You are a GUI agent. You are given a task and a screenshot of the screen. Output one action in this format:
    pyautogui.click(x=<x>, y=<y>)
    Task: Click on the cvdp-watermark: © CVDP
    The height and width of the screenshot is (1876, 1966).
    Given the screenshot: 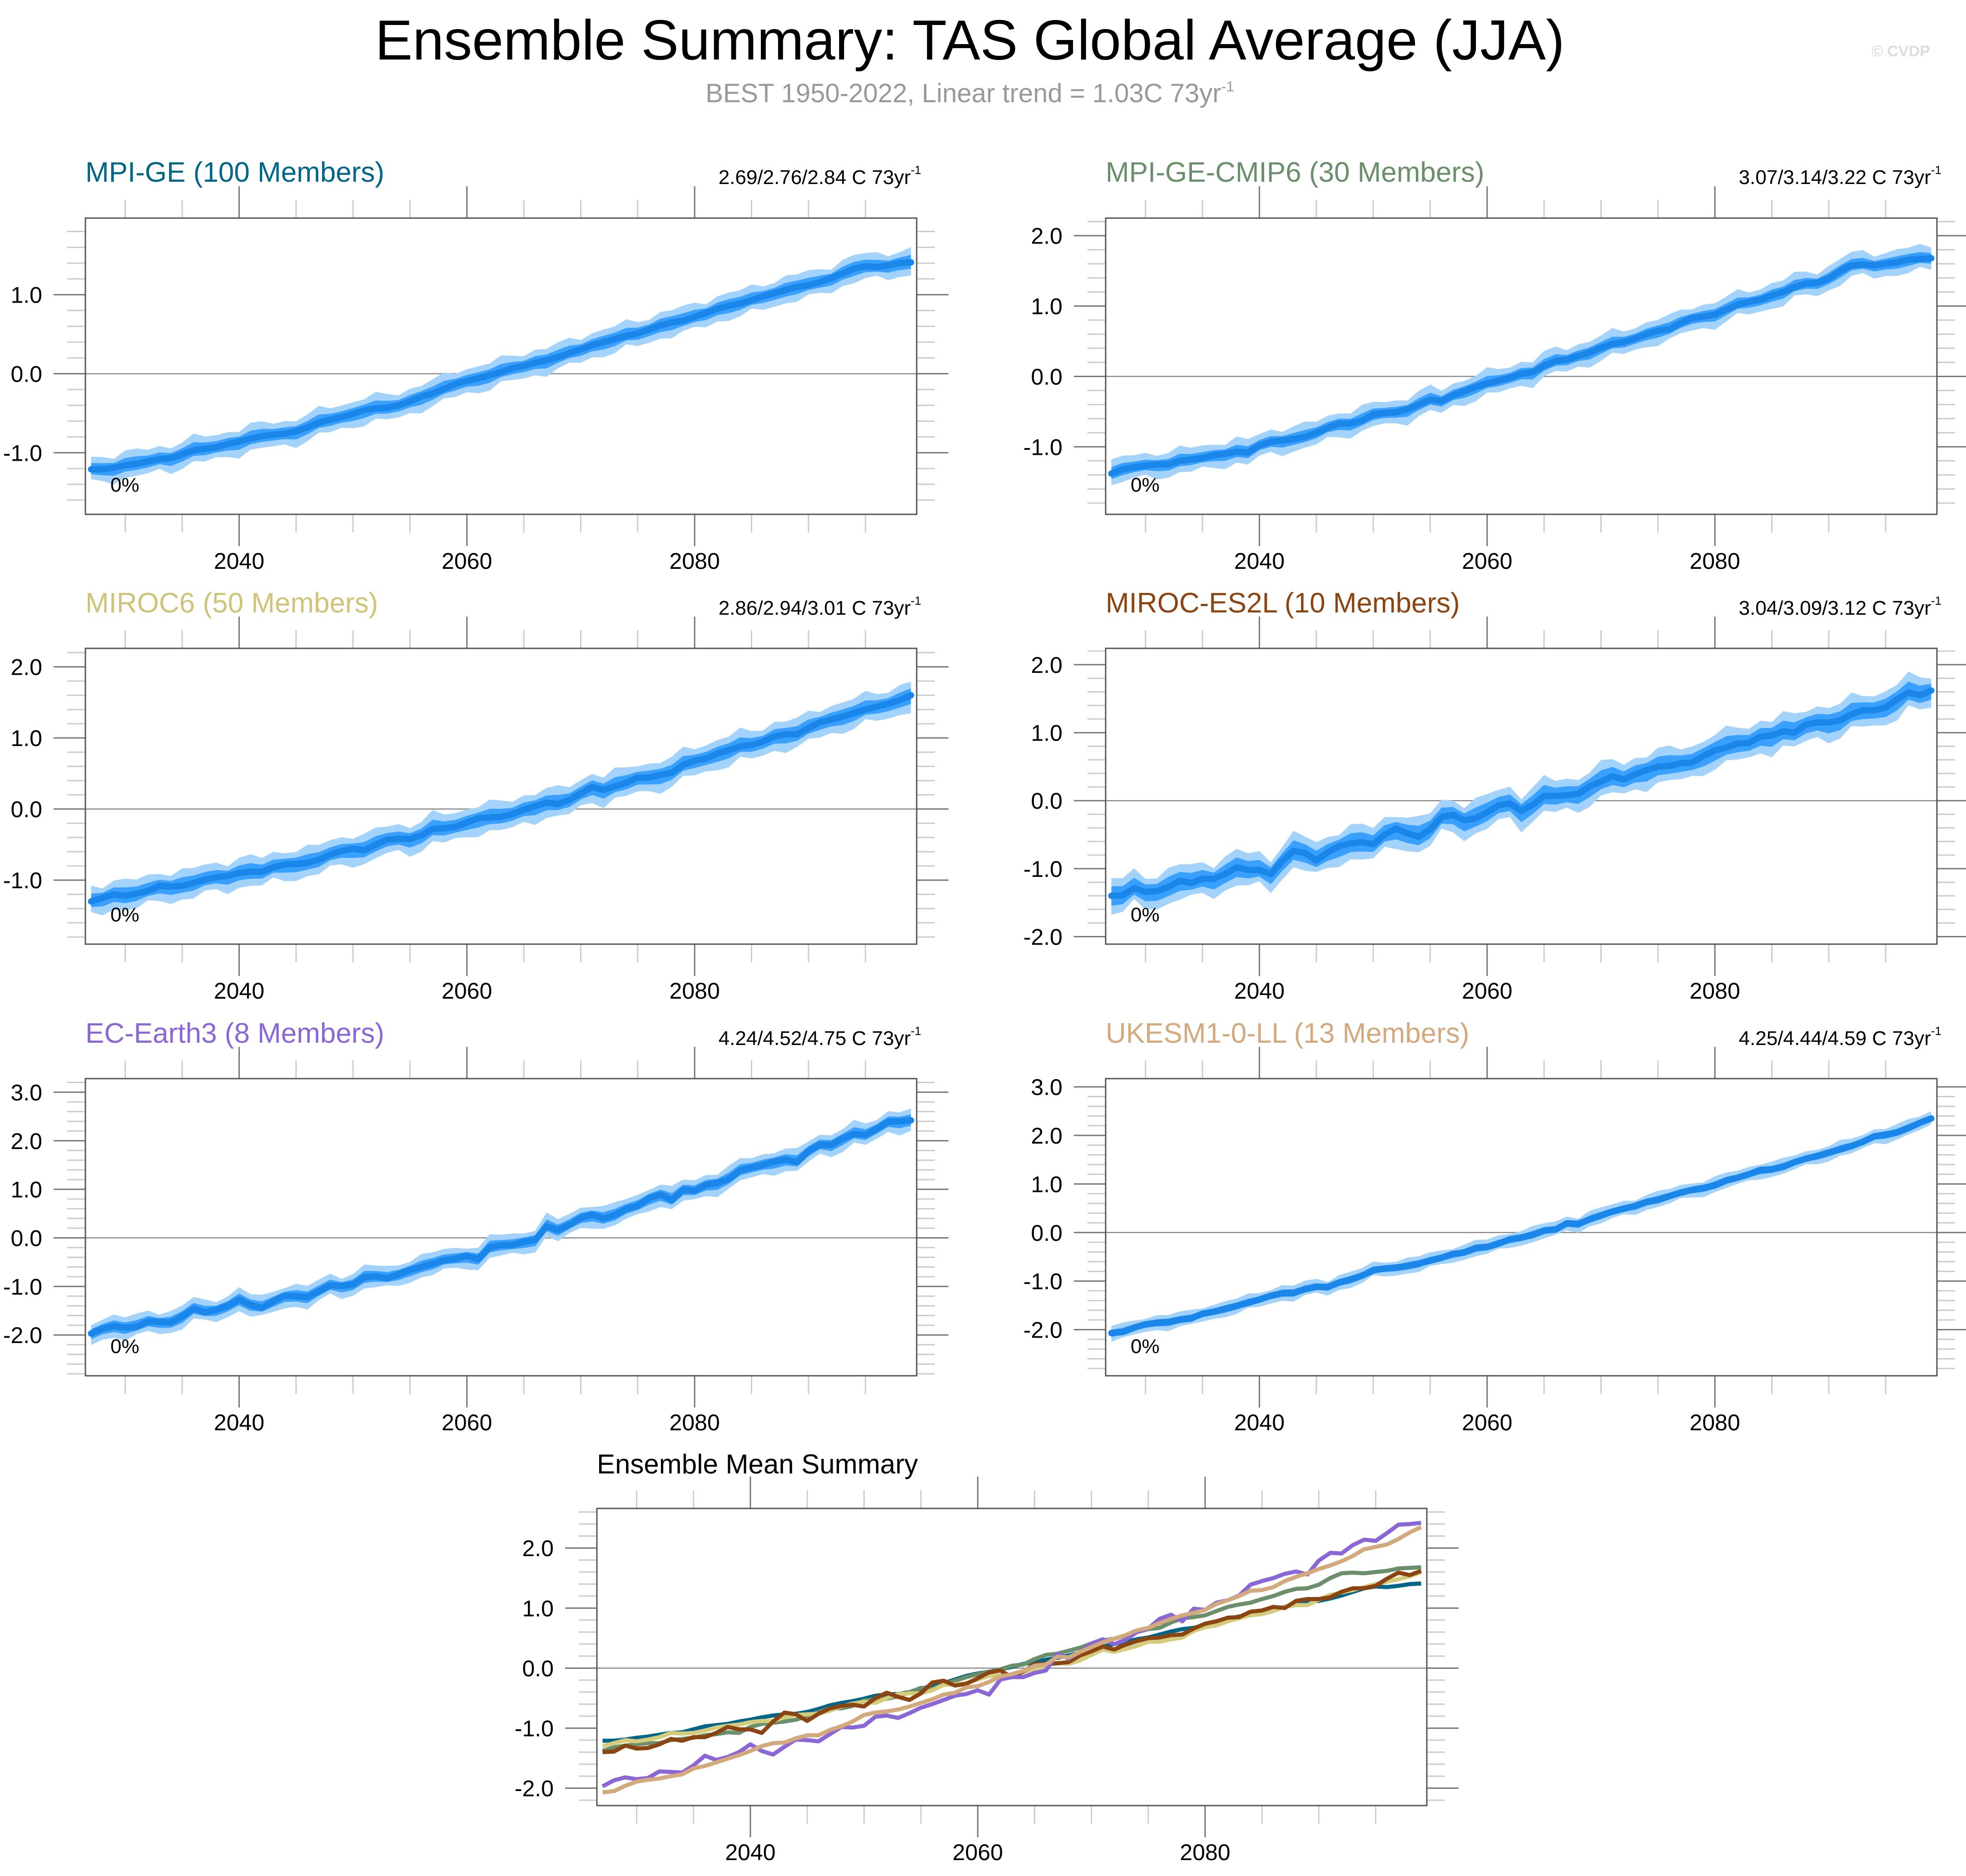 What is the action you would take?
    pyautogui.click(x=1901, y=52)
    